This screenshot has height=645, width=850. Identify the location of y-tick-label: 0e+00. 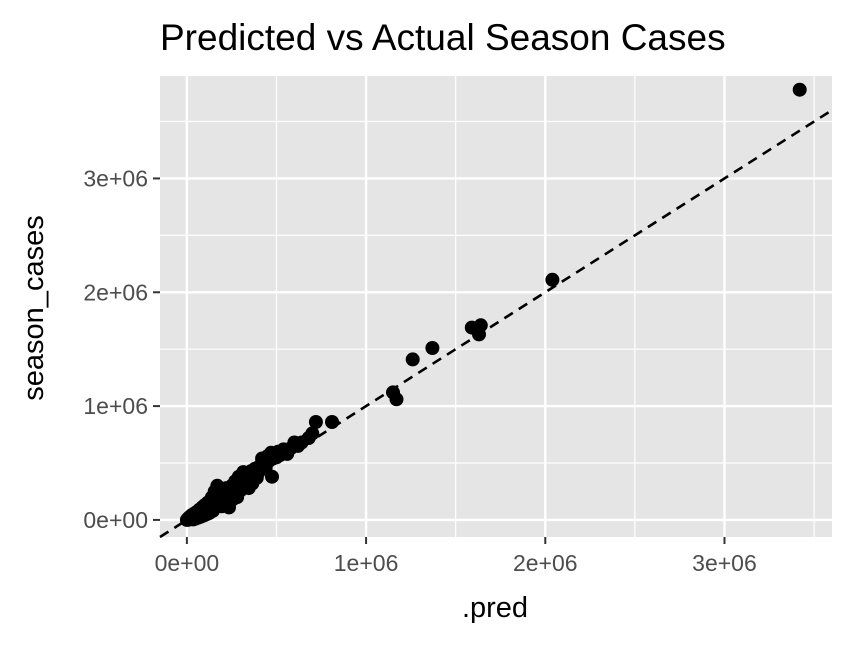
(115, 520).